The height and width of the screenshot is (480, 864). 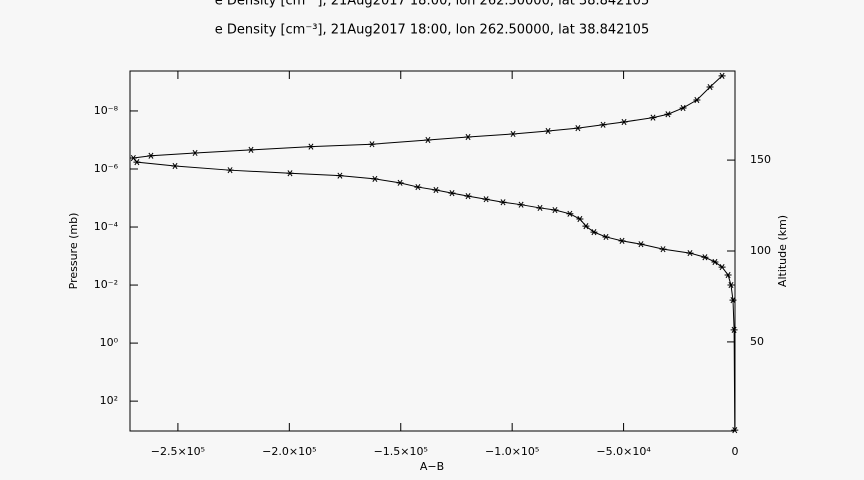 What do you see at coordinates (73, 251) in the screenshot?
I see `y-axis-label: Pressure (mb)` at bounding box center [73, 251].